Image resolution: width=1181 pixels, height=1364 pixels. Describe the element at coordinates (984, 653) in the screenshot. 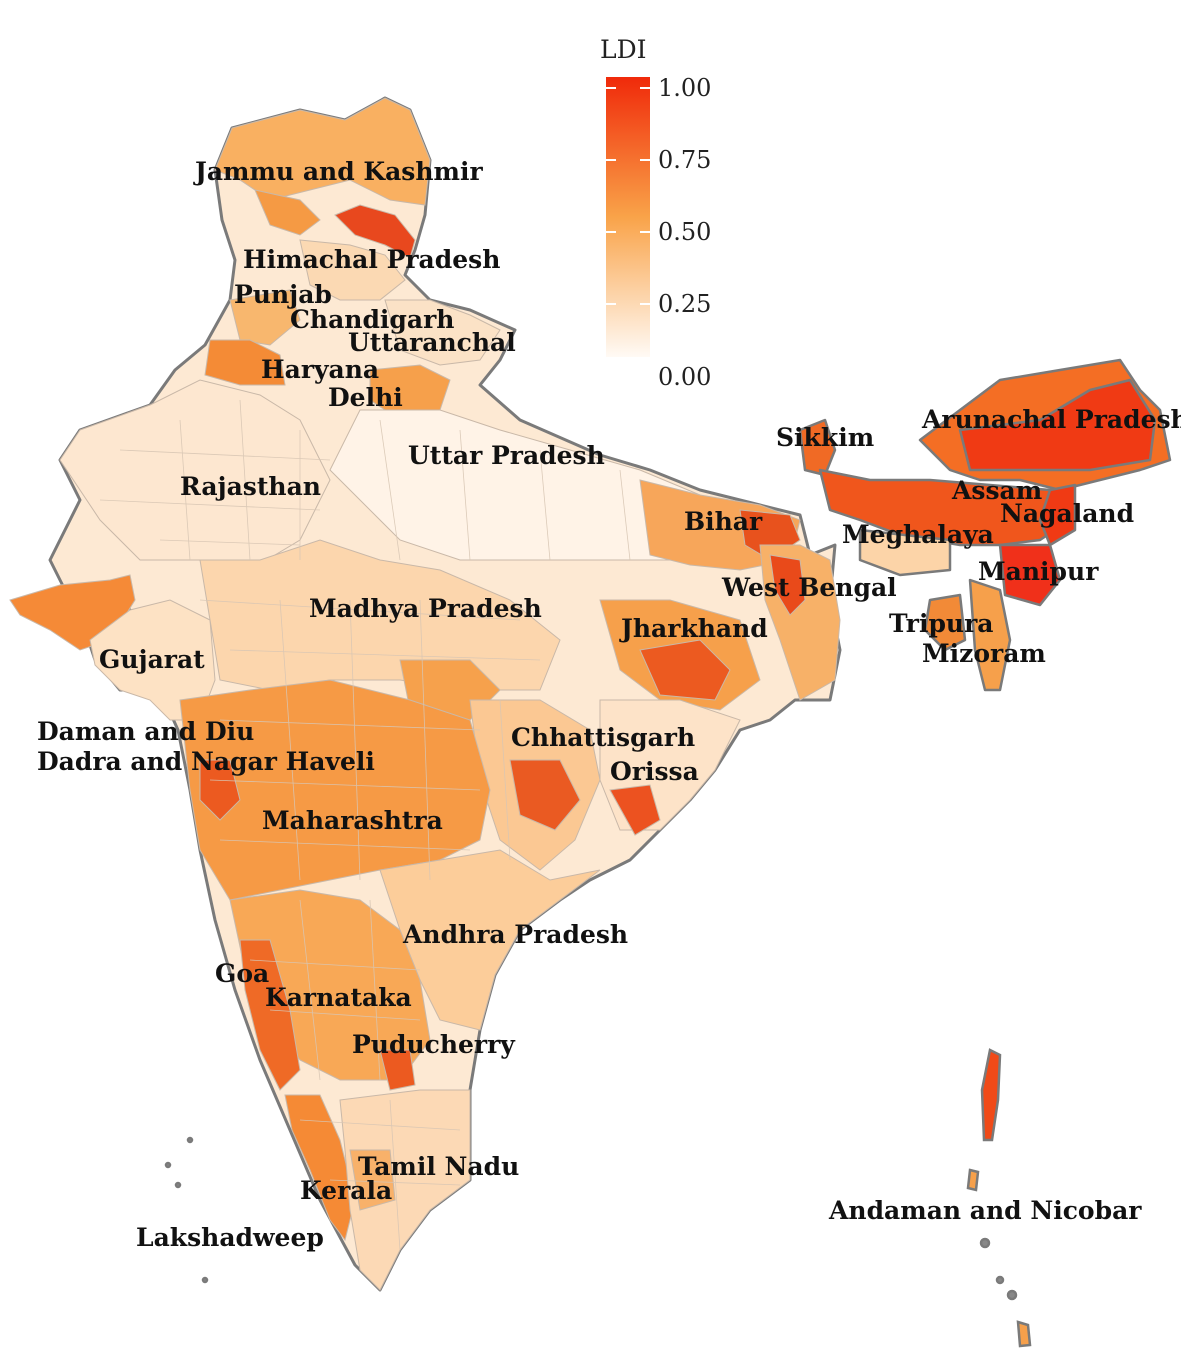

I see `state-label: Mizoram` at that location.